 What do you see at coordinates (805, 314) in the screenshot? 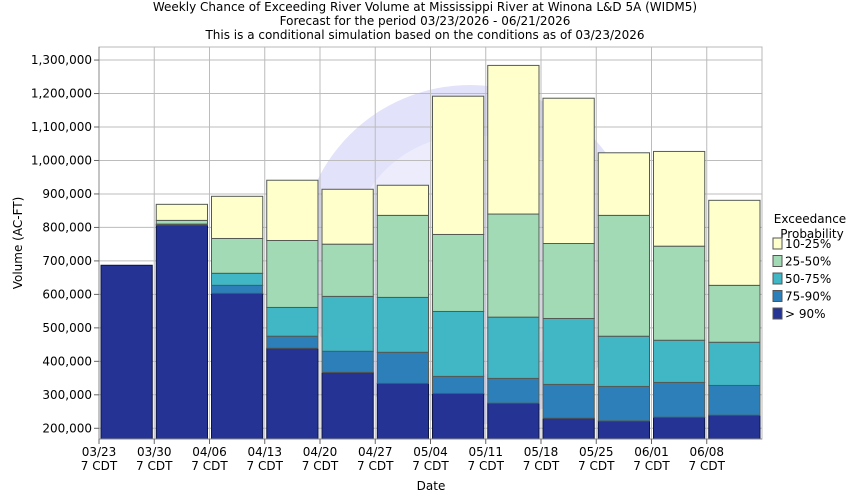
I see `legend-label: > 90%` at bounding box center [805, 314].